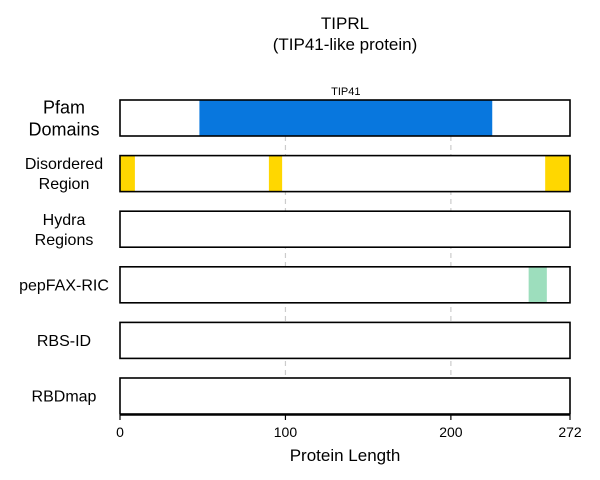 This screenshot has width=600, height=480. I want to click on track-label: RBDmap, so click(64, 397).